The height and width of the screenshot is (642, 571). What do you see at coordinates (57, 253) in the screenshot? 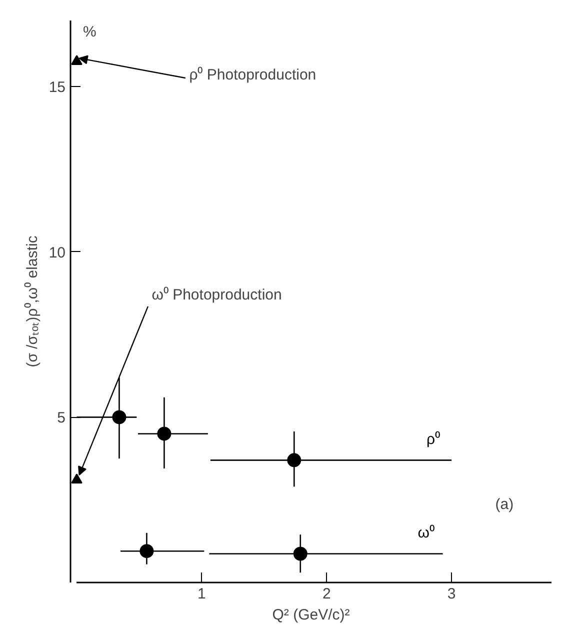
I see `y-tick-label: 10` at bounding box center [57, 253].